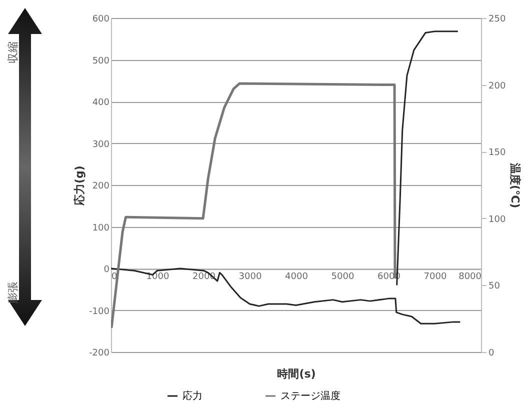  I want to click on x-tick-label: 3000, so click(250, 277).